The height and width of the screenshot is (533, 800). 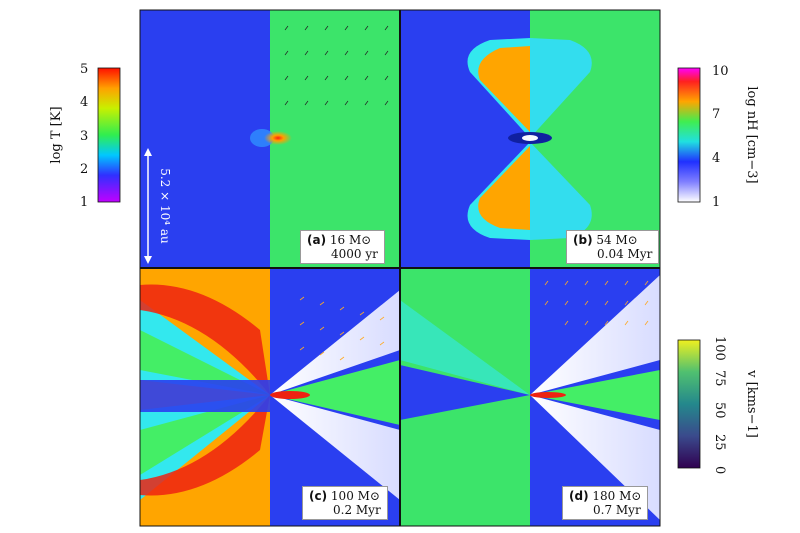 What do you see at coordinates (561, 88) in the screenshot?
I see `panel-b-upper-density-lobe` at bounding box center [561, 88].